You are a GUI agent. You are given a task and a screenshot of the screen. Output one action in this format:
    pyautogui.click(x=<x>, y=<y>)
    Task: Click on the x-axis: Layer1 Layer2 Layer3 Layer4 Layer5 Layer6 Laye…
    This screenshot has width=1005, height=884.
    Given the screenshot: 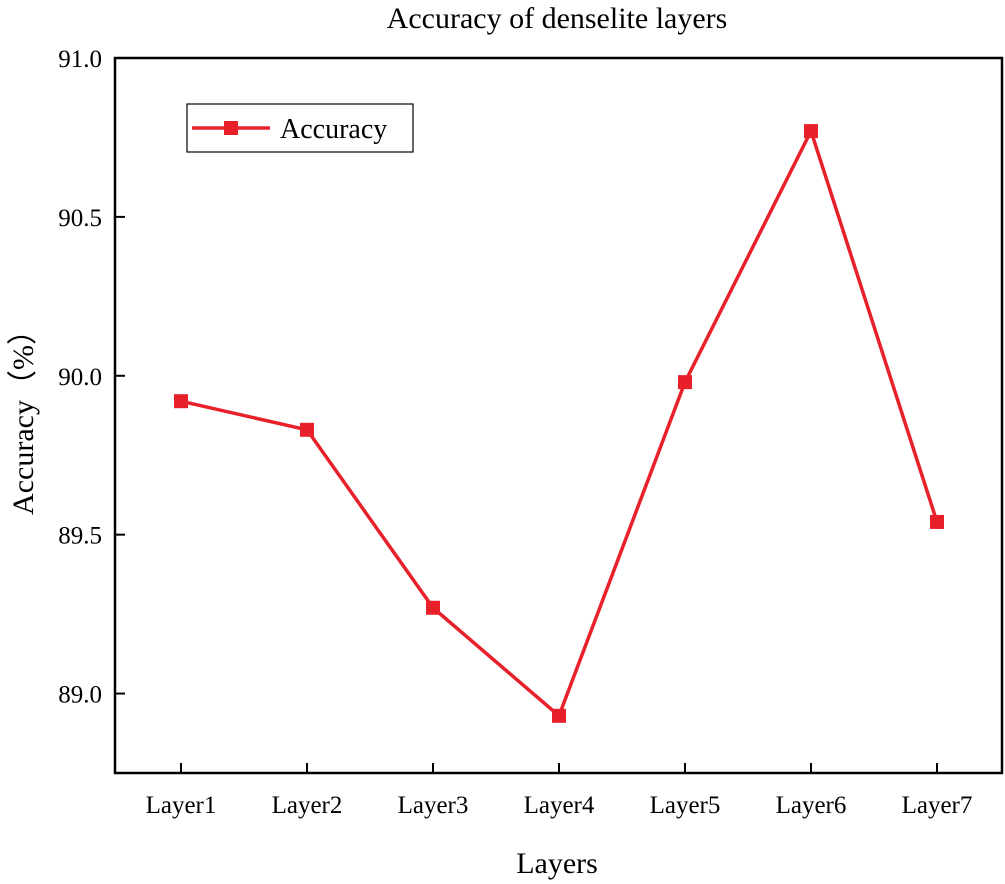 What is the action you would take?
    pyautogui.click(x=559, y=791)
    